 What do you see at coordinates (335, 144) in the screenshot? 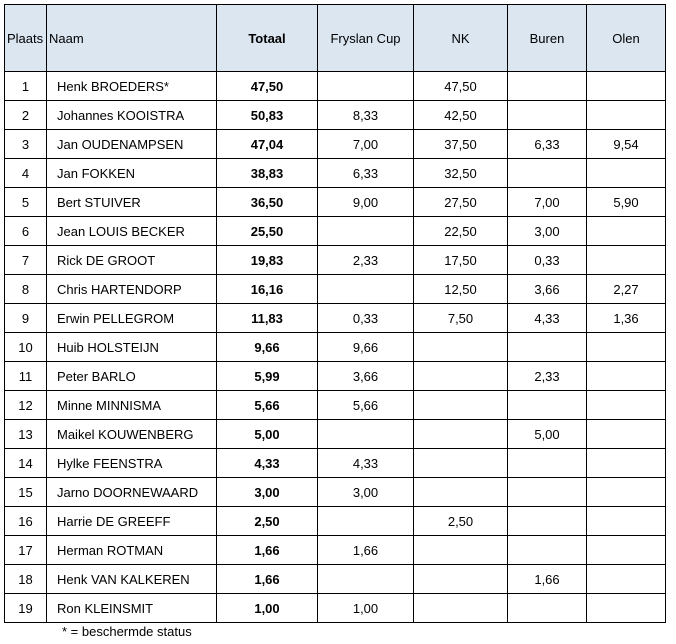
I see `table-row: 3 Jan OUDENAMPSEN 47,04 7,00 37,50 6,33 9,54` at bounding box center [335, 144].